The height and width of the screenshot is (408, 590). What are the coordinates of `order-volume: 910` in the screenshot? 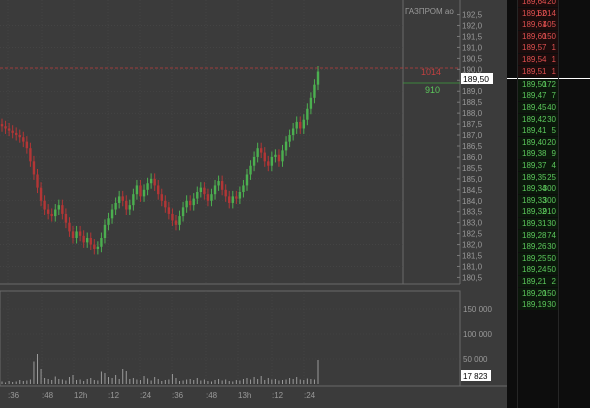 It's located at (549, 212).